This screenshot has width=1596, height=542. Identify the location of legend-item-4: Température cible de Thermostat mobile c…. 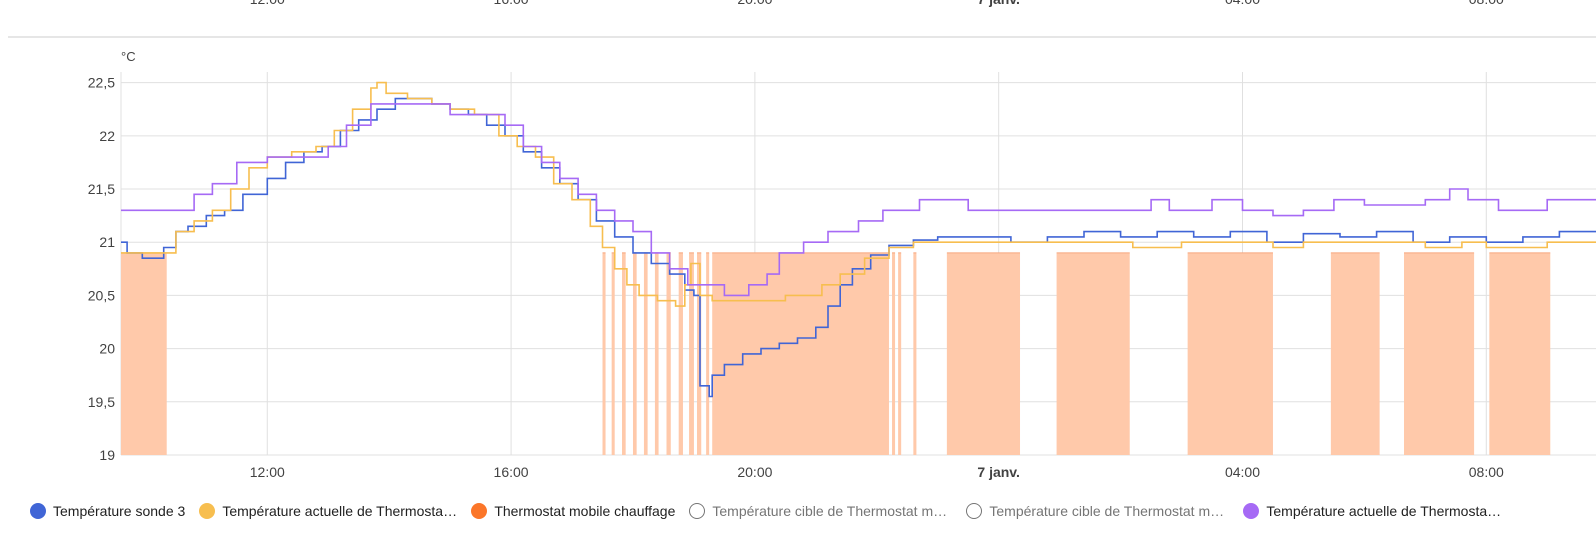
(820, 511).